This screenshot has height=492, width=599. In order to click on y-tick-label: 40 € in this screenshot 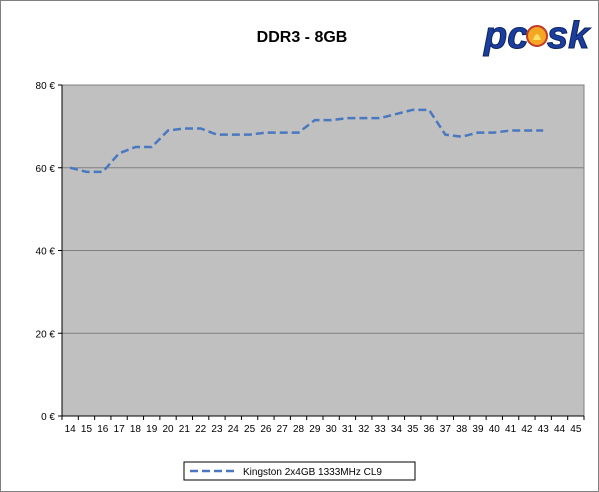, I will do `click(46, 252)`.